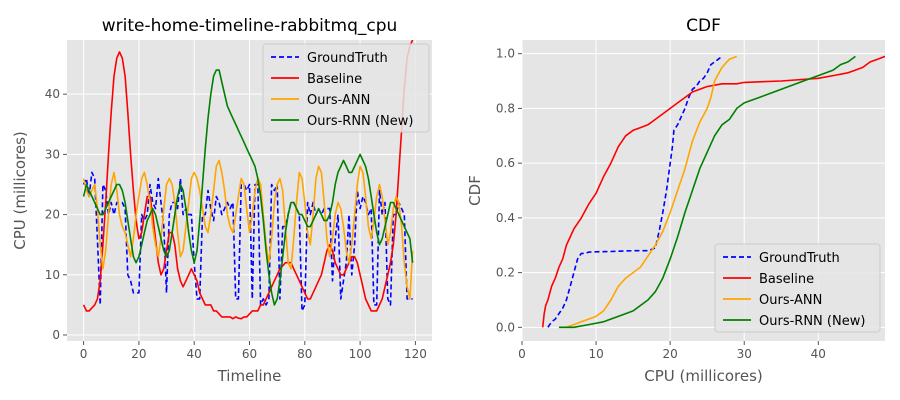 The height and width of the screenshot is (400, 900). What do you see at coordinates (505, 273) in the screenshot?
I see `y-tick-label: 0.2` at bounding box center [505, 273].